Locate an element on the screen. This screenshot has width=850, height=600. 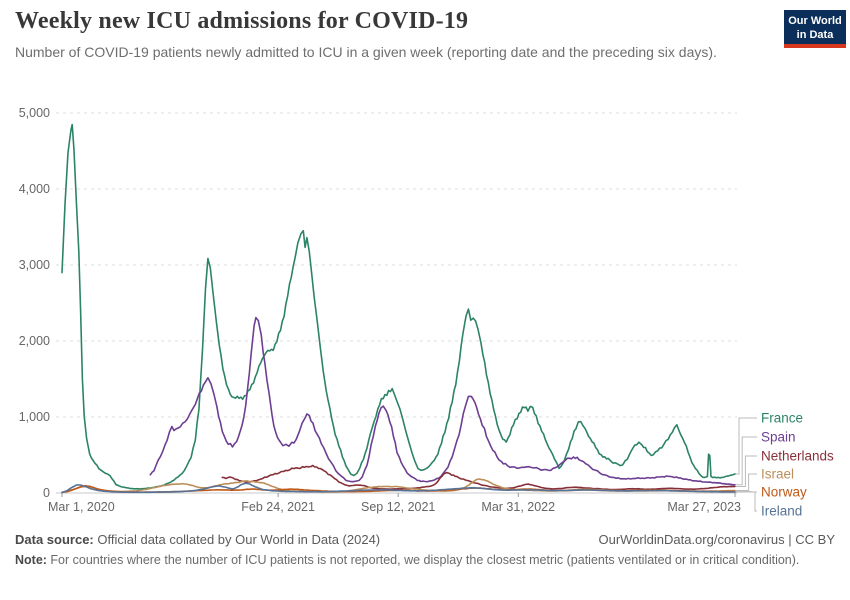
legend-item-spain: Spain is located at coordinates (778, 437).